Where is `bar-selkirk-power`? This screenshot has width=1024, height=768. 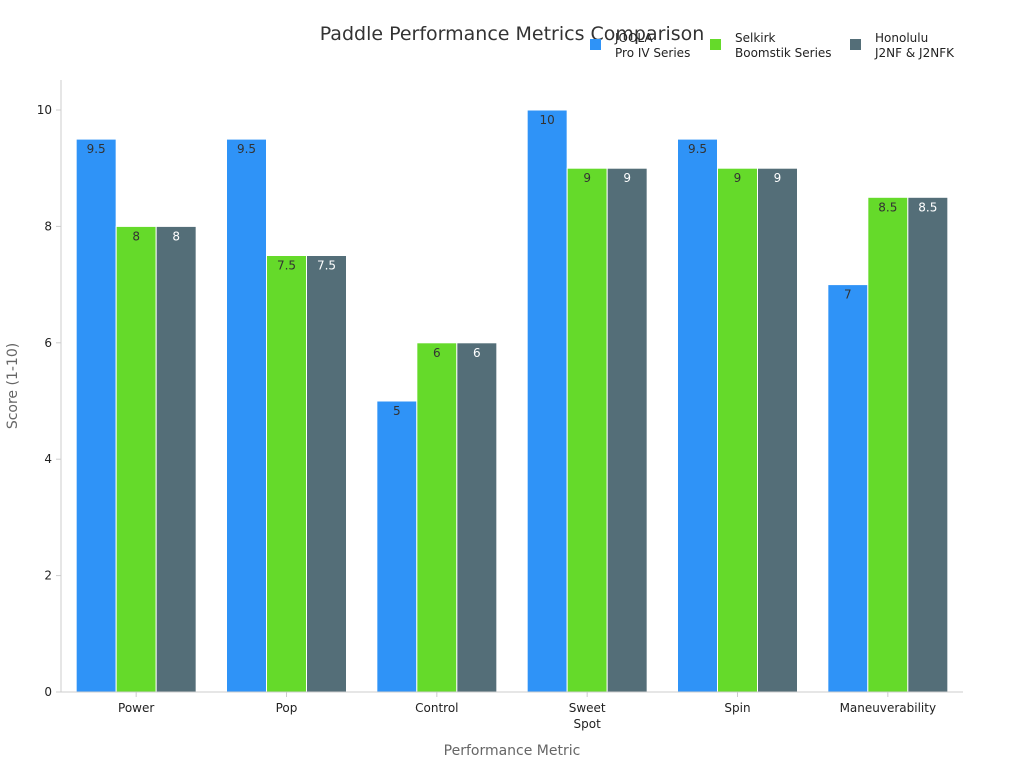 bar-selkirk-power is located at coordinates (136, 459).